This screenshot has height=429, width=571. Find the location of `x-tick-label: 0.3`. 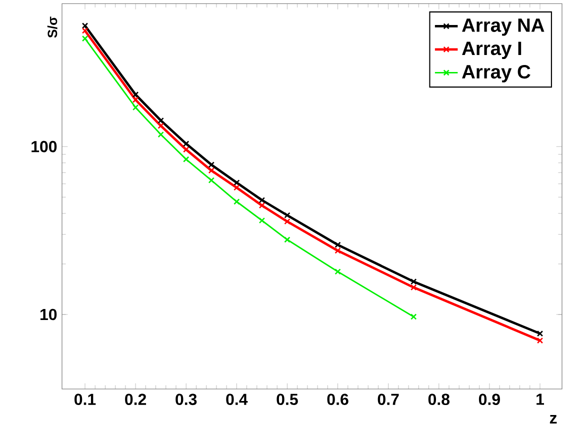

x-tick-label: 0.3 is located at coordinates (186, 400).